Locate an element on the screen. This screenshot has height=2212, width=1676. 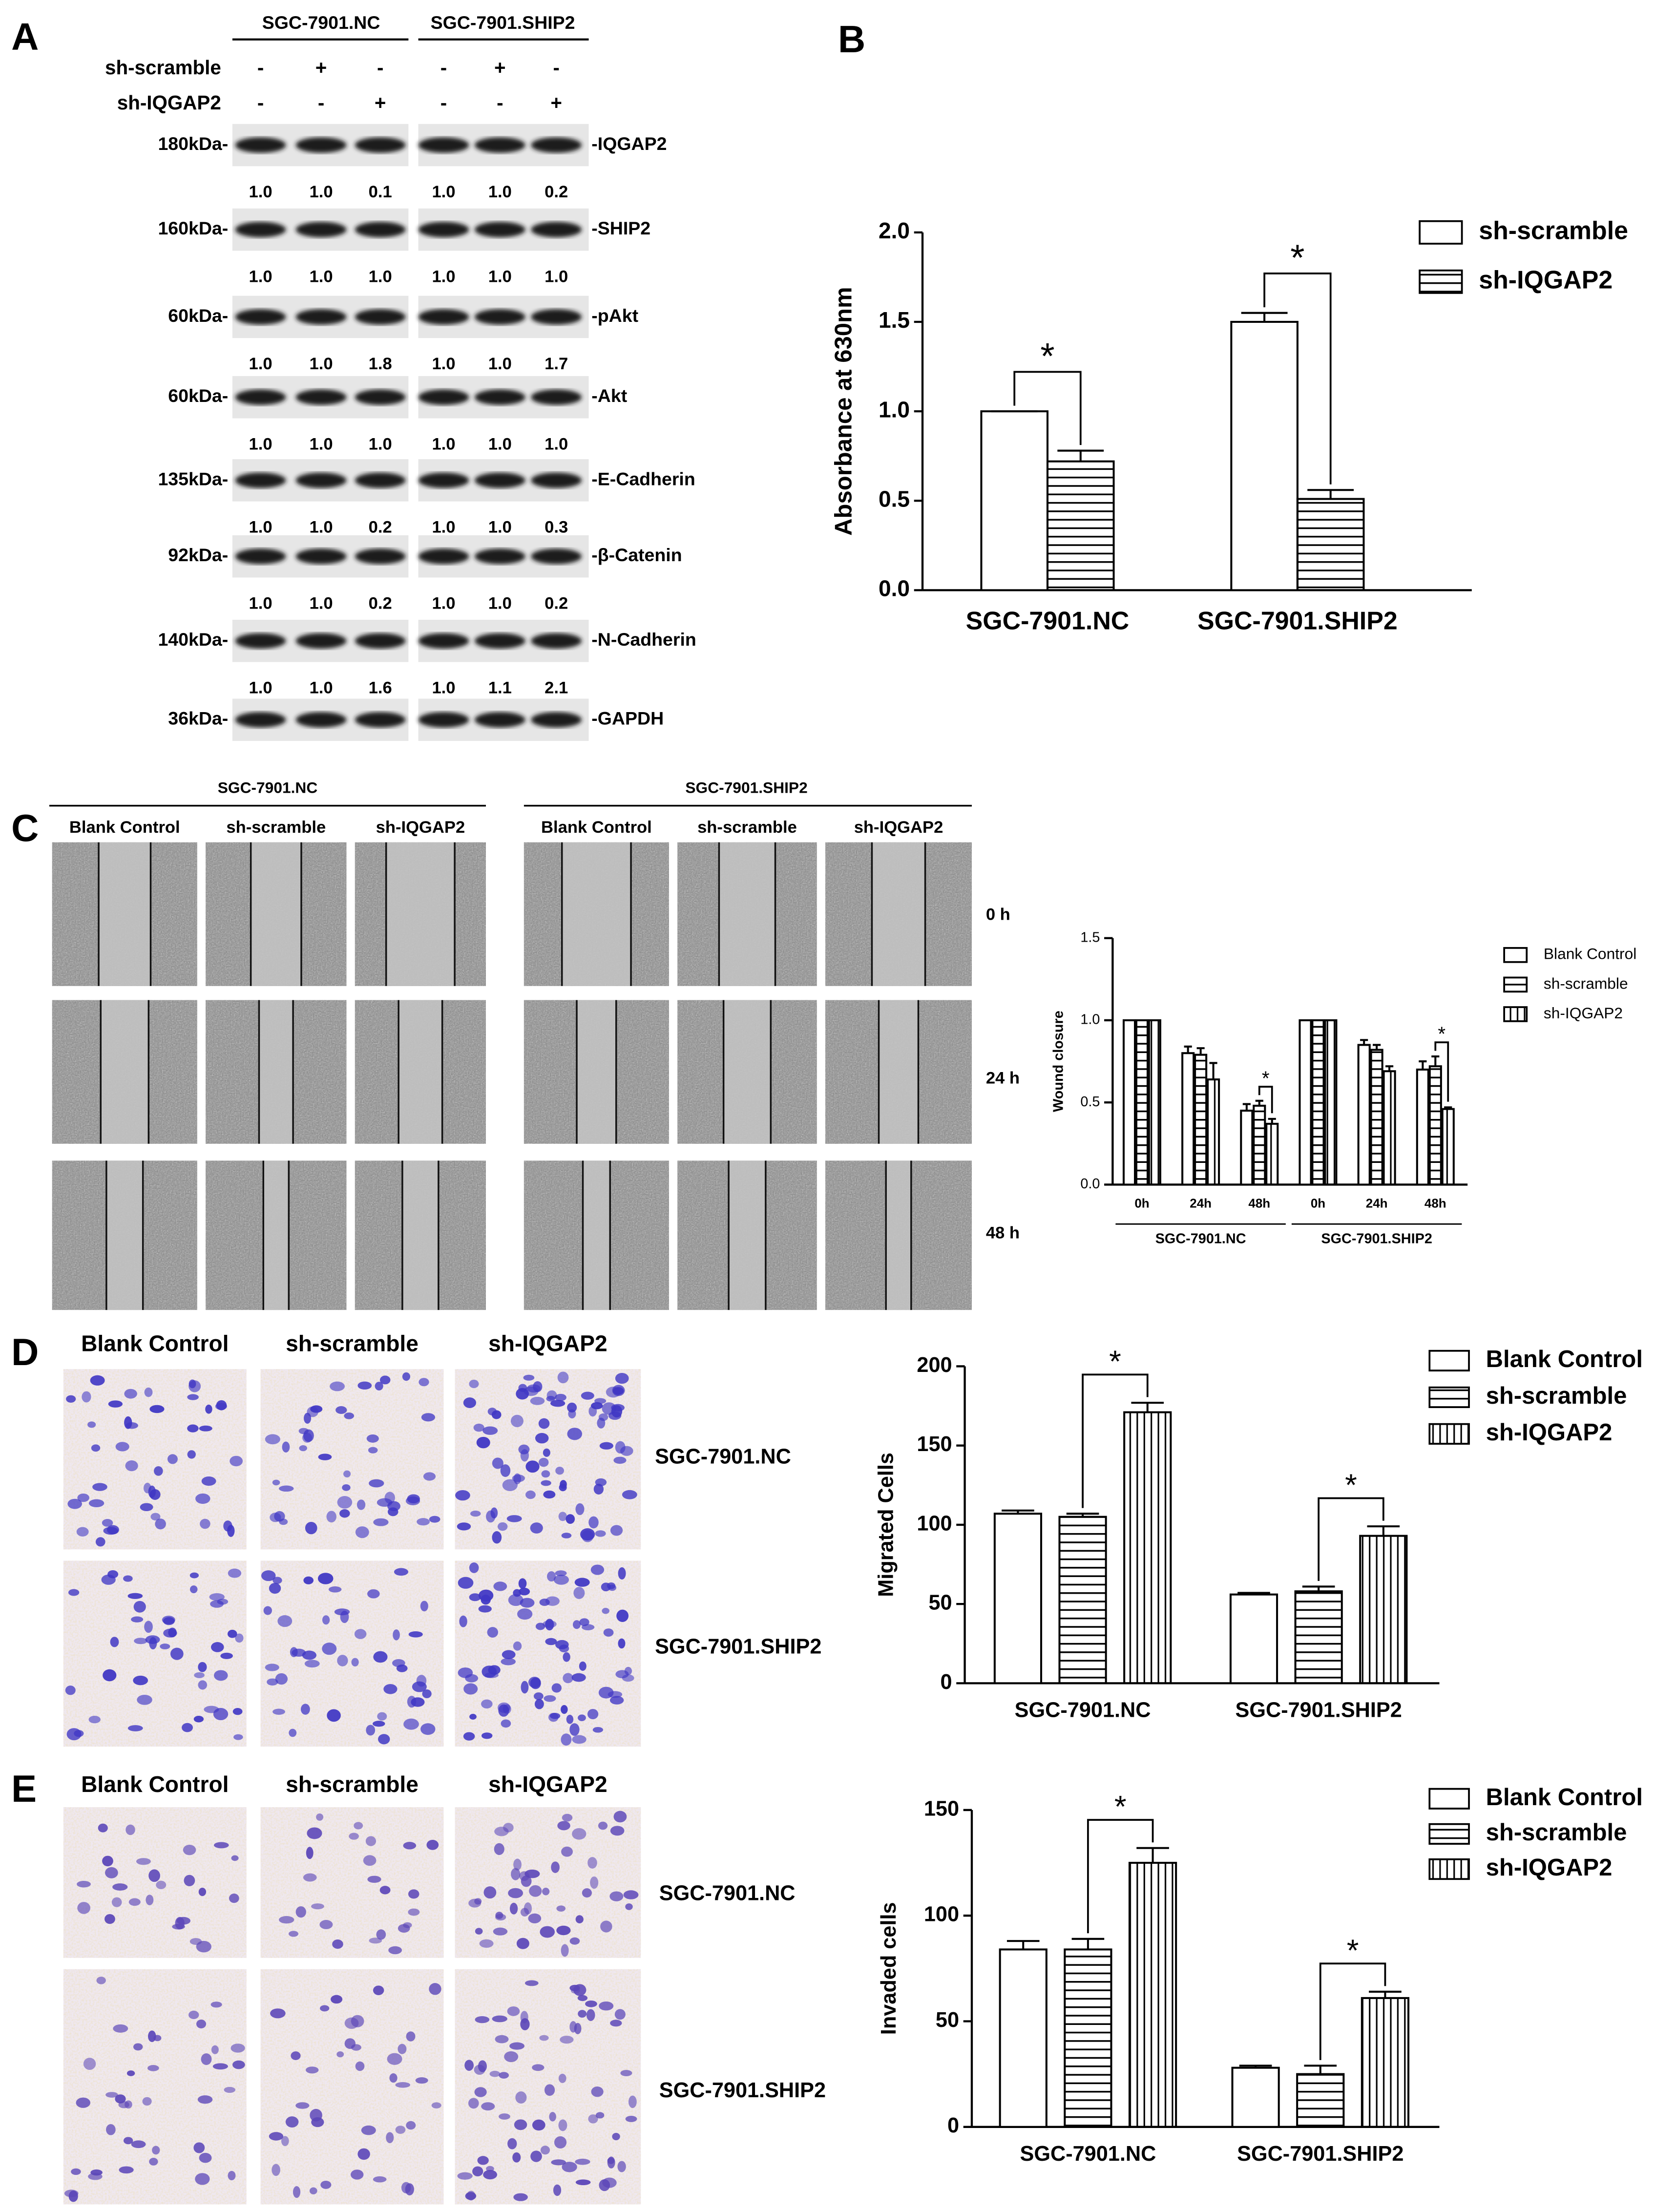
y-tick-label: 50 is located at coordinates (940, 1603).